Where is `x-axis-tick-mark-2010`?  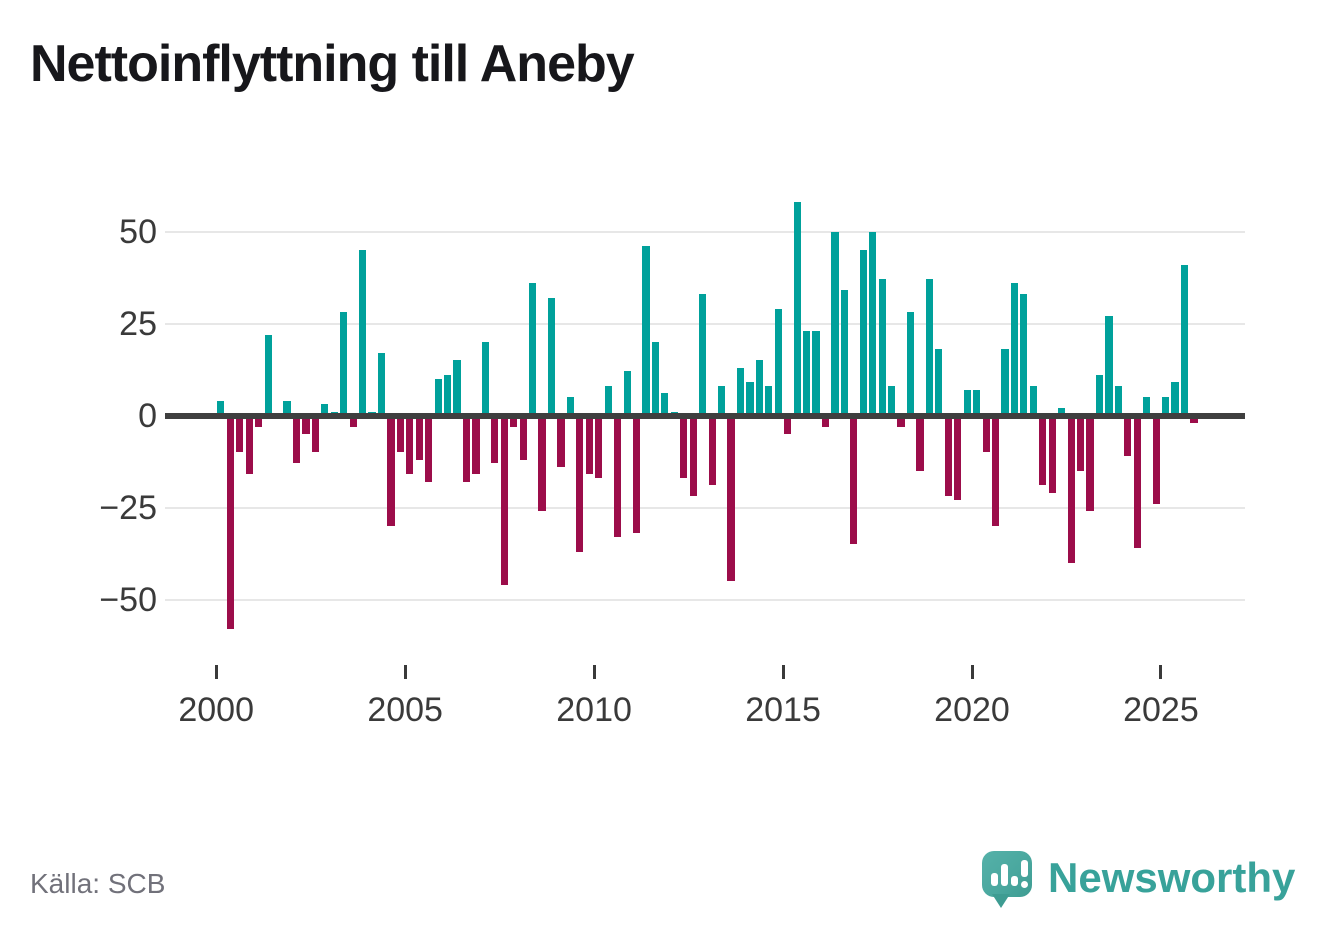 x-axis-tick-mark-2010 is located at coordinates (594, 672).